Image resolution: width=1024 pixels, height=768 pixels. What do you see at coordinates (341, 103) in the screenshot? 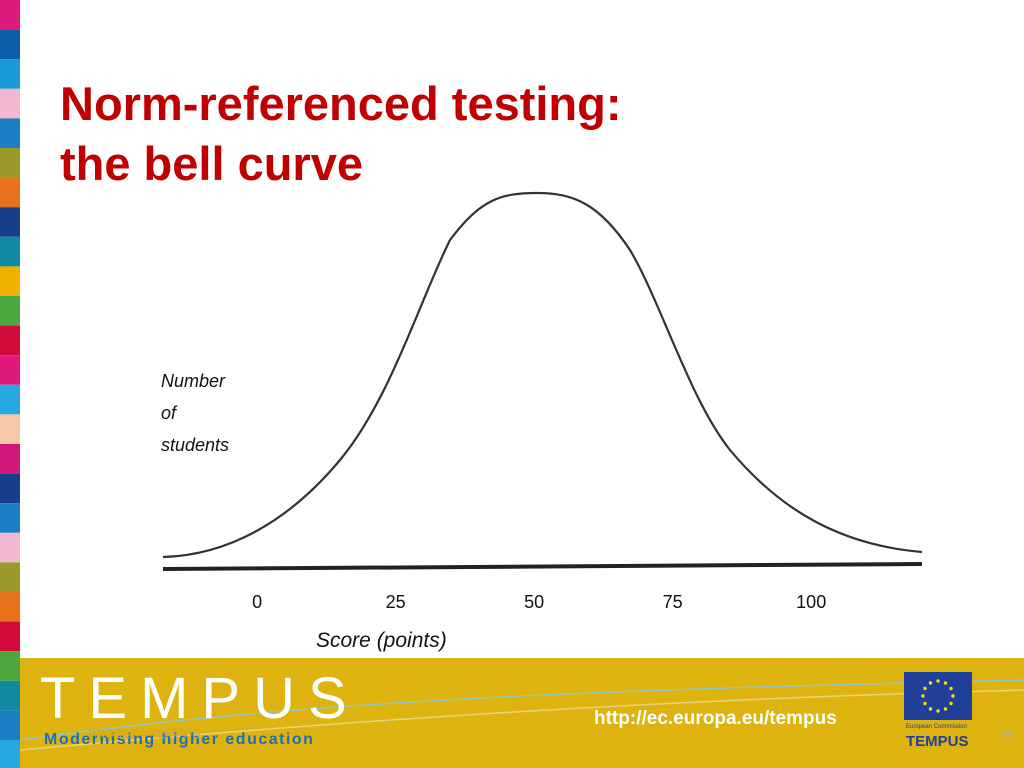
I see `title-line: Norm-referenced testing:` at bounding box center [341, 103].